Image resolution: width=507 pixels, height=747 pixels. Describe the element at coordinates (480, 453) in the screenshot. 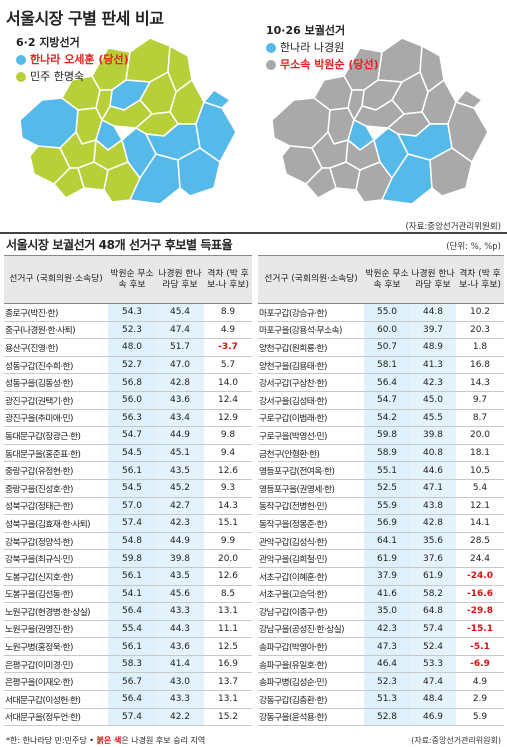

I see `gap-cell: 18.1` at that location.